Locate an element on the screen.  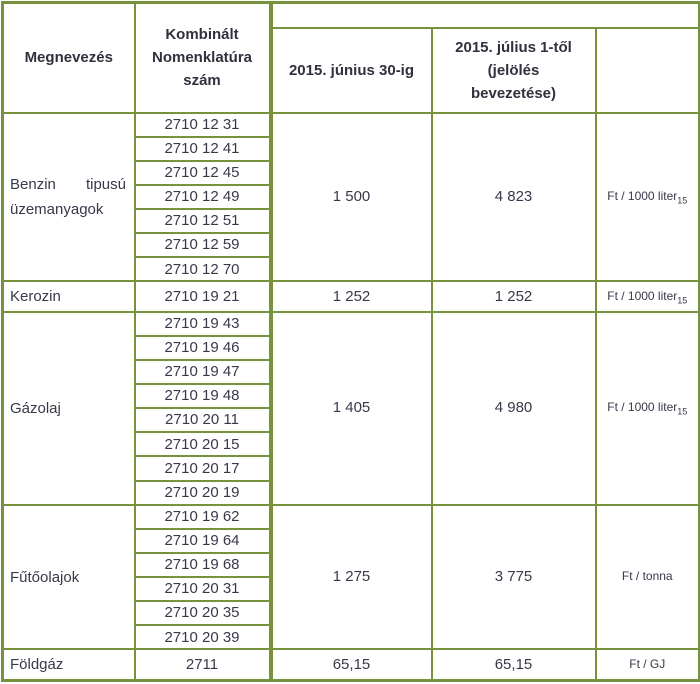
table-row: 2710 20 15 is located at coordinates (351, 444).